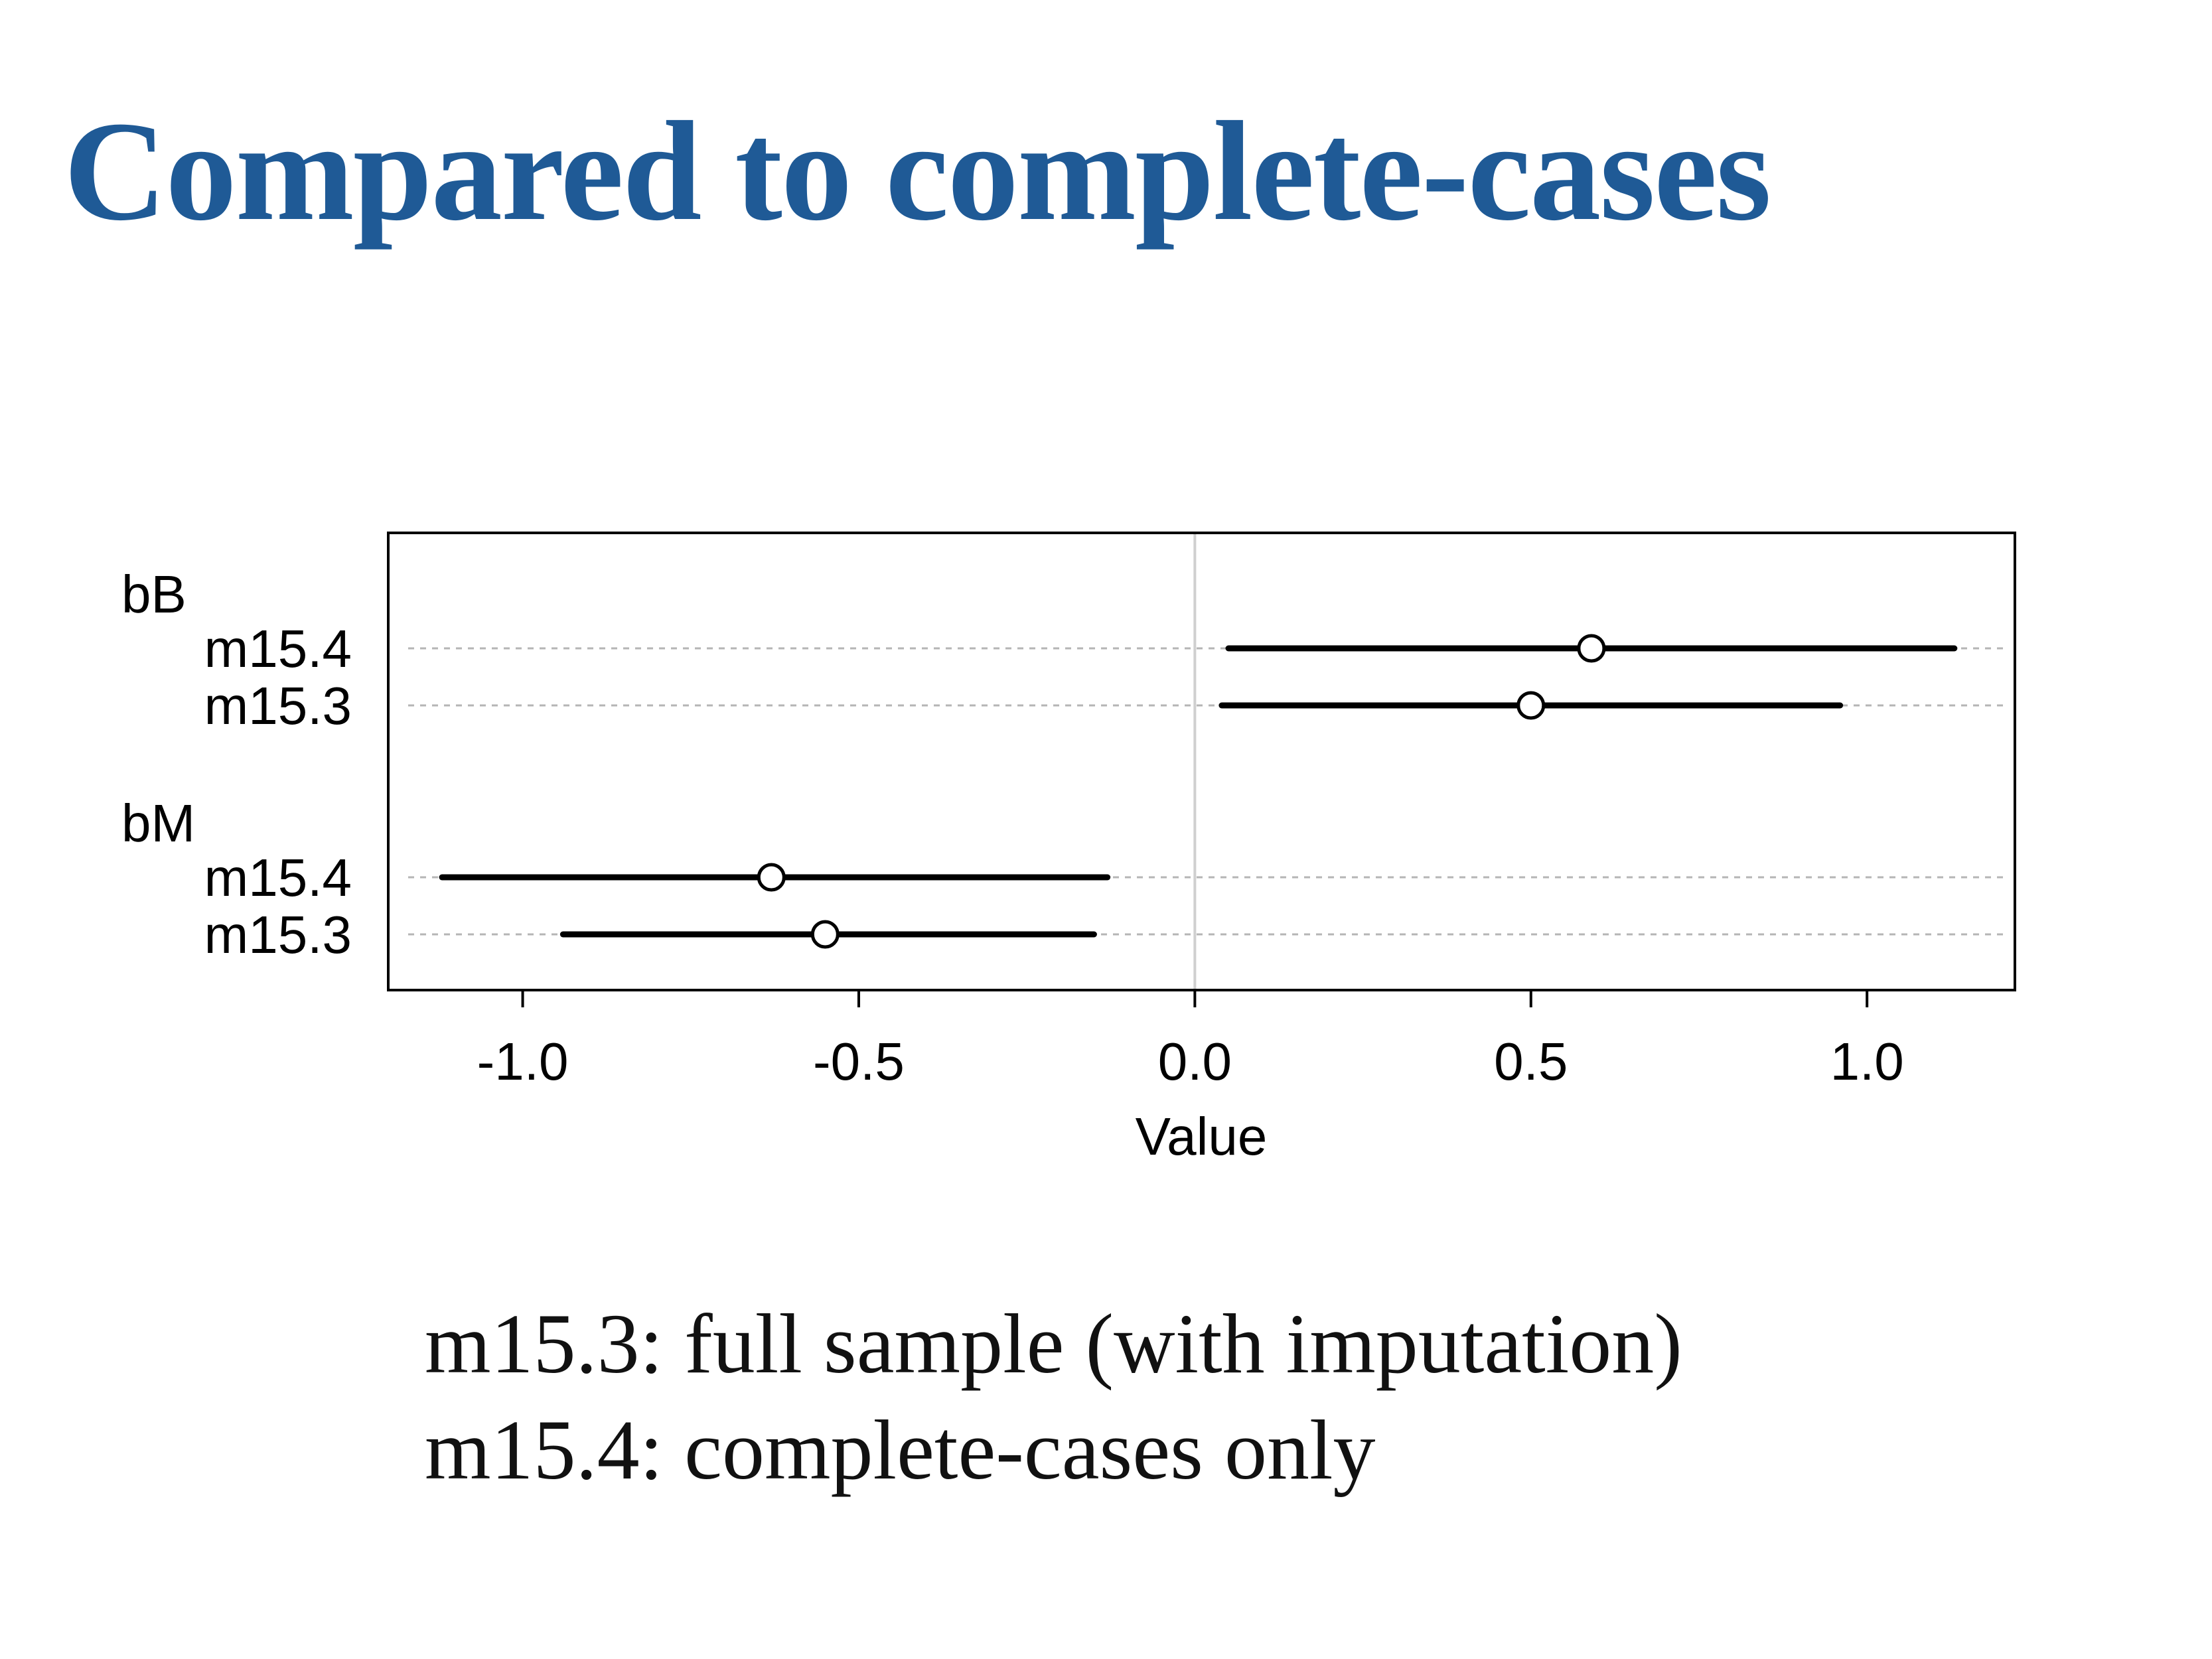 The height and width of the screenshot is (1659, 2212). Describe the element at coordinates (278, 934) in the screenshot. I see `row-label-bM-m15-3: m15.3` at that location.